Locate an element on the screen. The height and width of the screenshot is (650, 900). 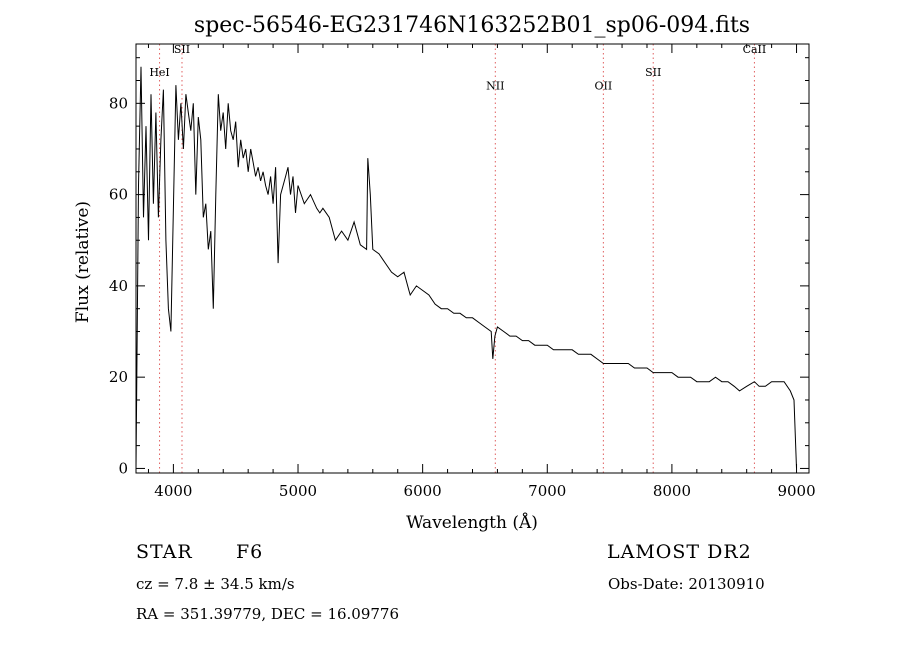
observation-date: Obs-Date: 20130910 is located at coordinates (686, 584).